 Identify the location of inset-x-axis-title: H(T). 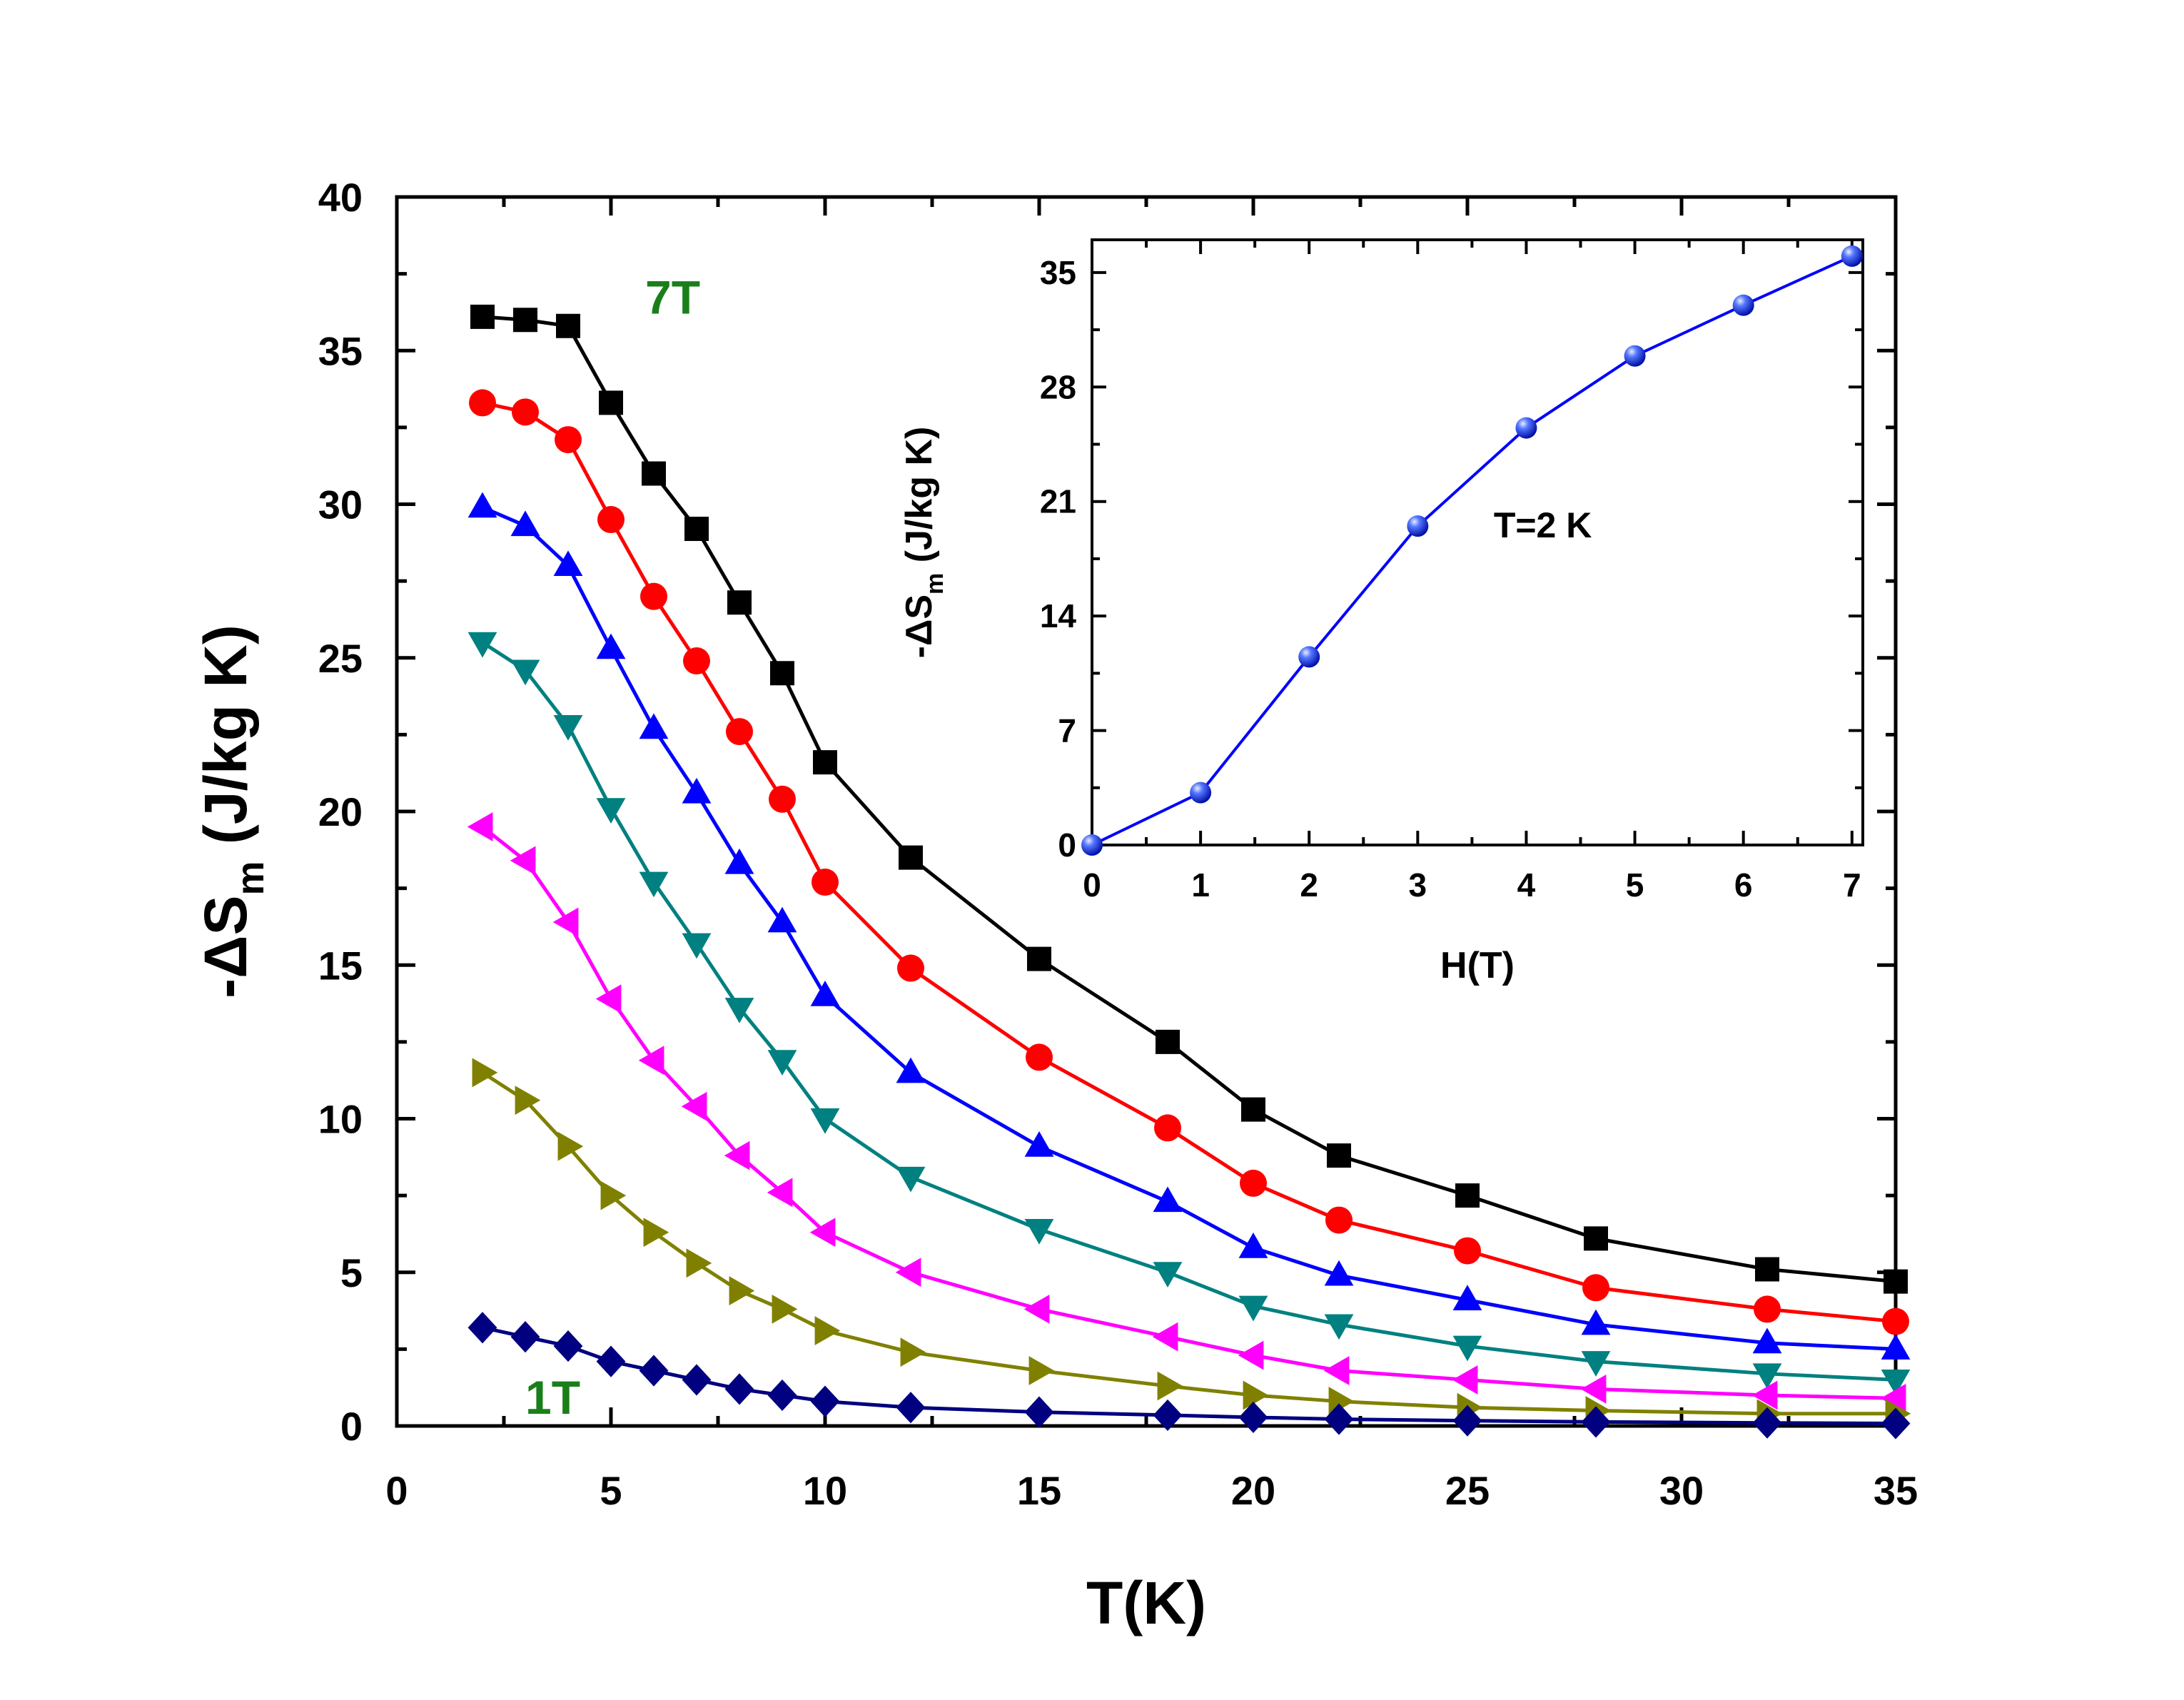
(1477, 965).